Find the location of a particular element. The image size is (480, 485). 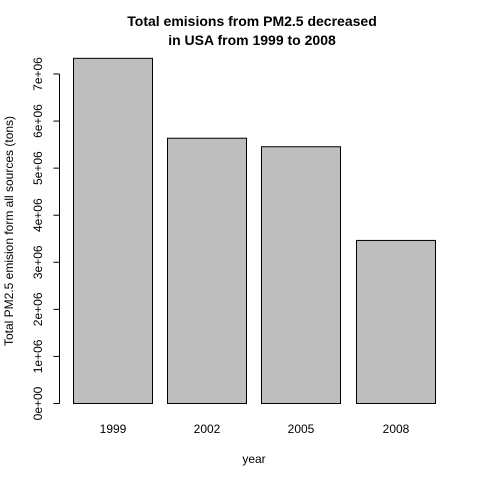

x-tick-labels: 1999 2002 2005 2008 is located at coordinates (255, 429).